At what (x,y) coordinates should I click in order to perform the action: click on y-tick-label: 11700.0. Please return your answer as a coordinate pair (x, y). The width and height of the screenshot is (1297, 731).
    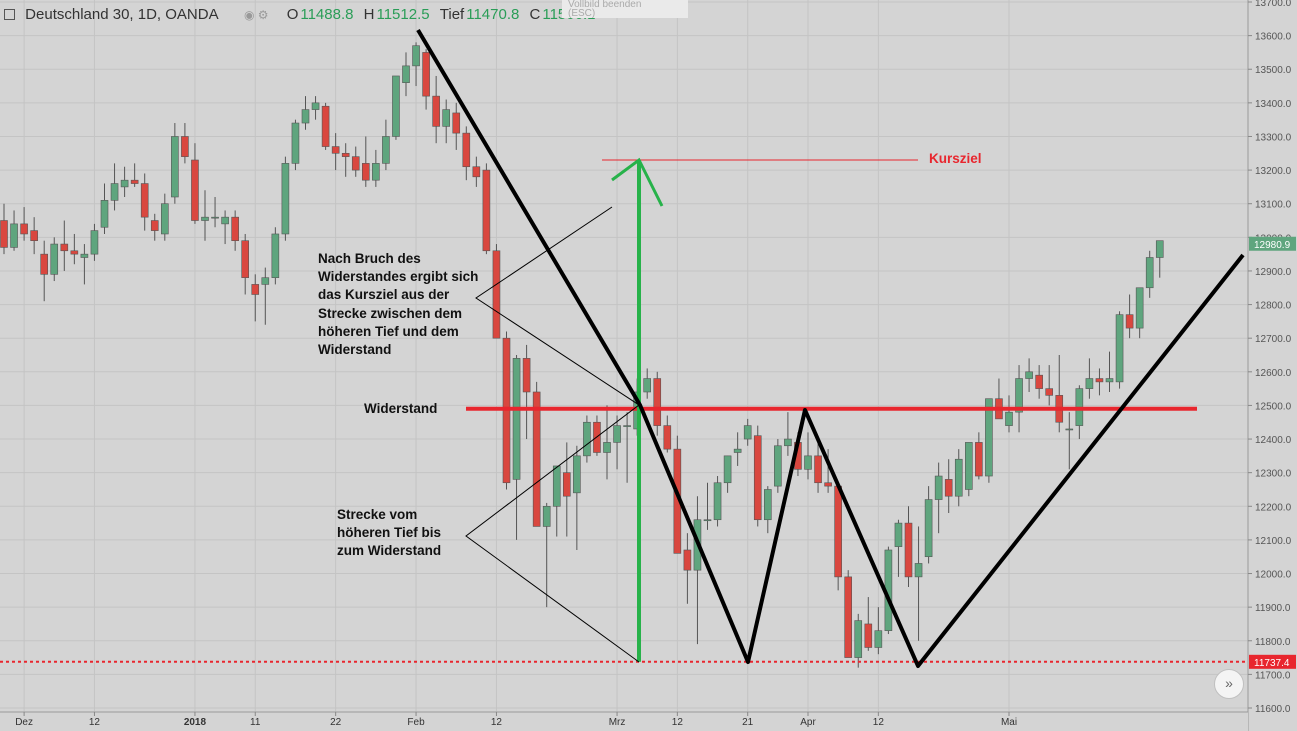
    Looking at the image, I should click on (1273, 675).